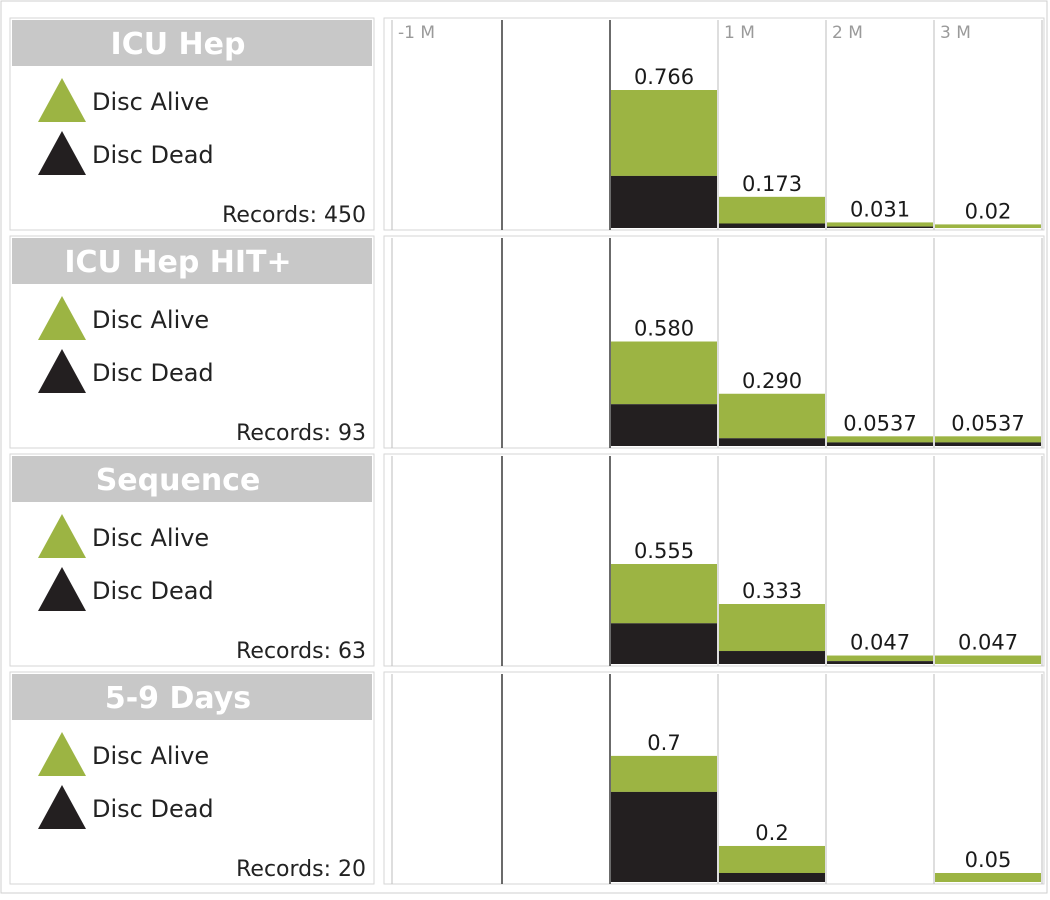  I want to click on records-count: Records: 20, so click(301, 869).